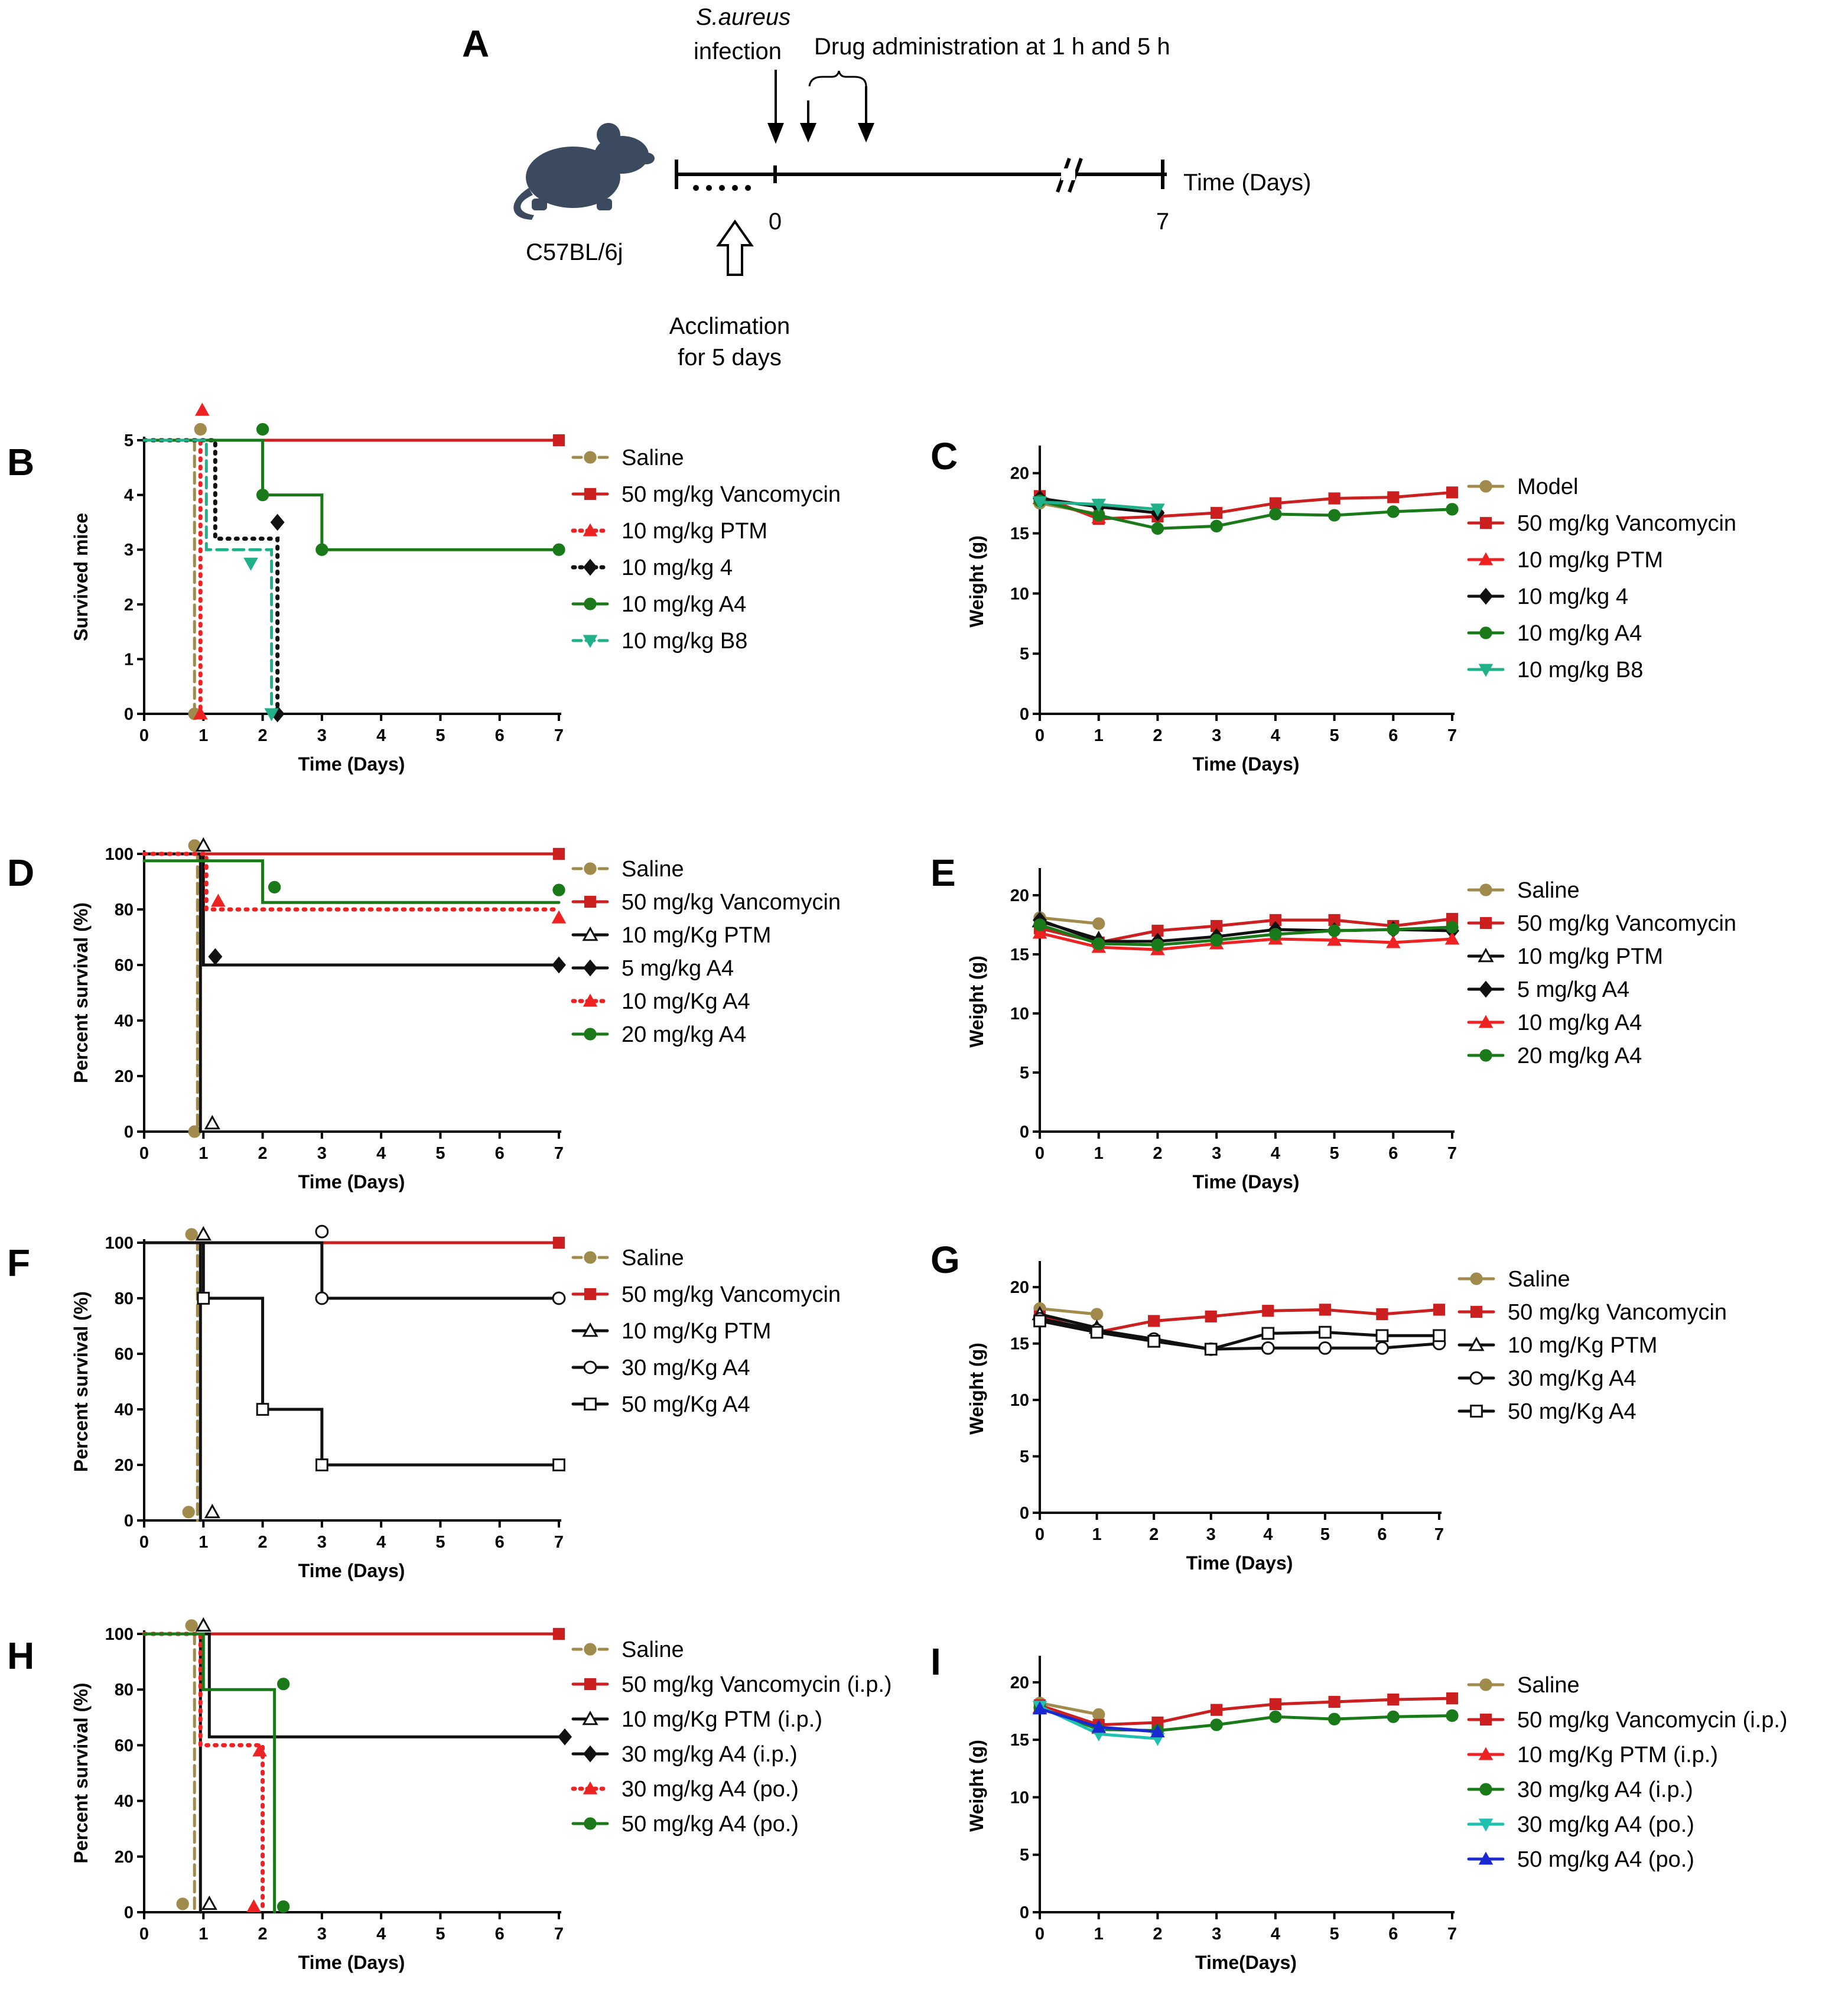 The height and width of the screenshot is (1992, 1848). What do you see at coordinates (1546, 1412) in the screenshot?
I see `legend-item: 50 mg/Kg A4` at bounding box center [1546, 1412].